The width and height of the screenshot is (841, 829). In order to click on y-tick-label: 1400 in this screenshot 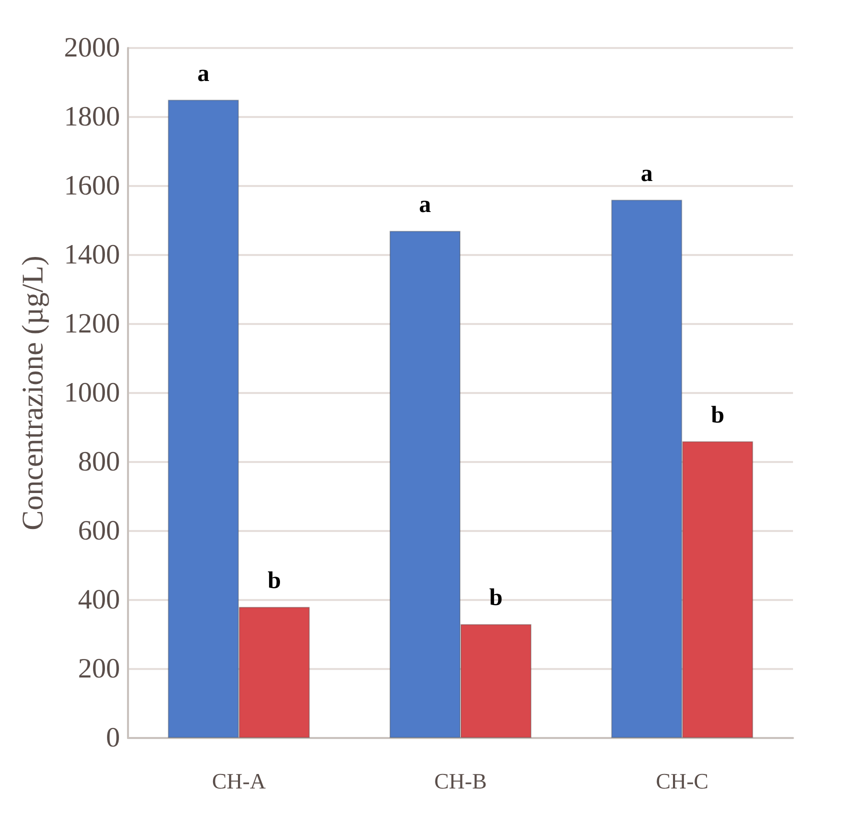, I will do `click(92, 255)`.